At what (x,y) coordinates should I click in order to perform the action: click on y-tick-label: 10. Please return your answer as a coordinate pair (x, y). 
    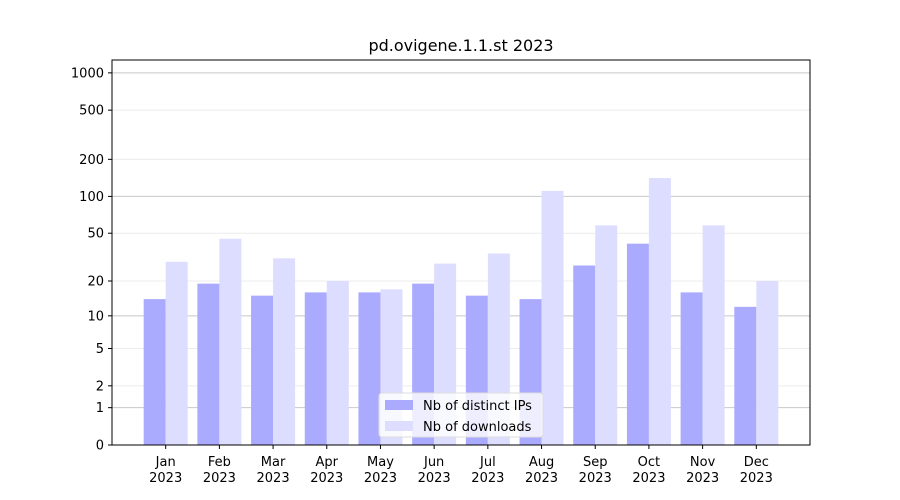
    Looking at the image, I should click on (95, 316).